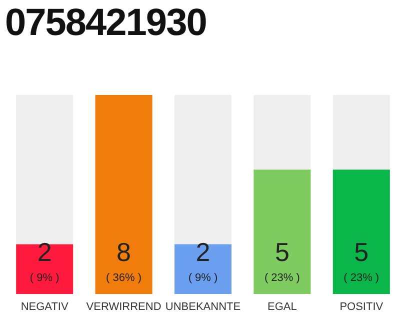 The height and width of the screenshot is (320, 410). Describe the element at coordinates (124, 252) in the screenshot. I see `data-label: 8` at that location.